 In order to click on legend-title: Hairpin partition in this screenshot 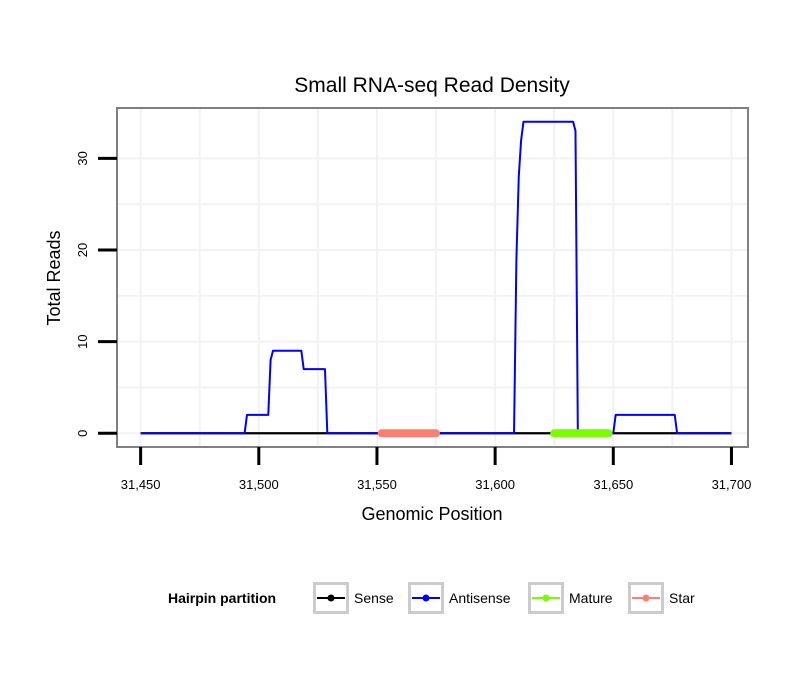, I will do `click(222, 598)`.